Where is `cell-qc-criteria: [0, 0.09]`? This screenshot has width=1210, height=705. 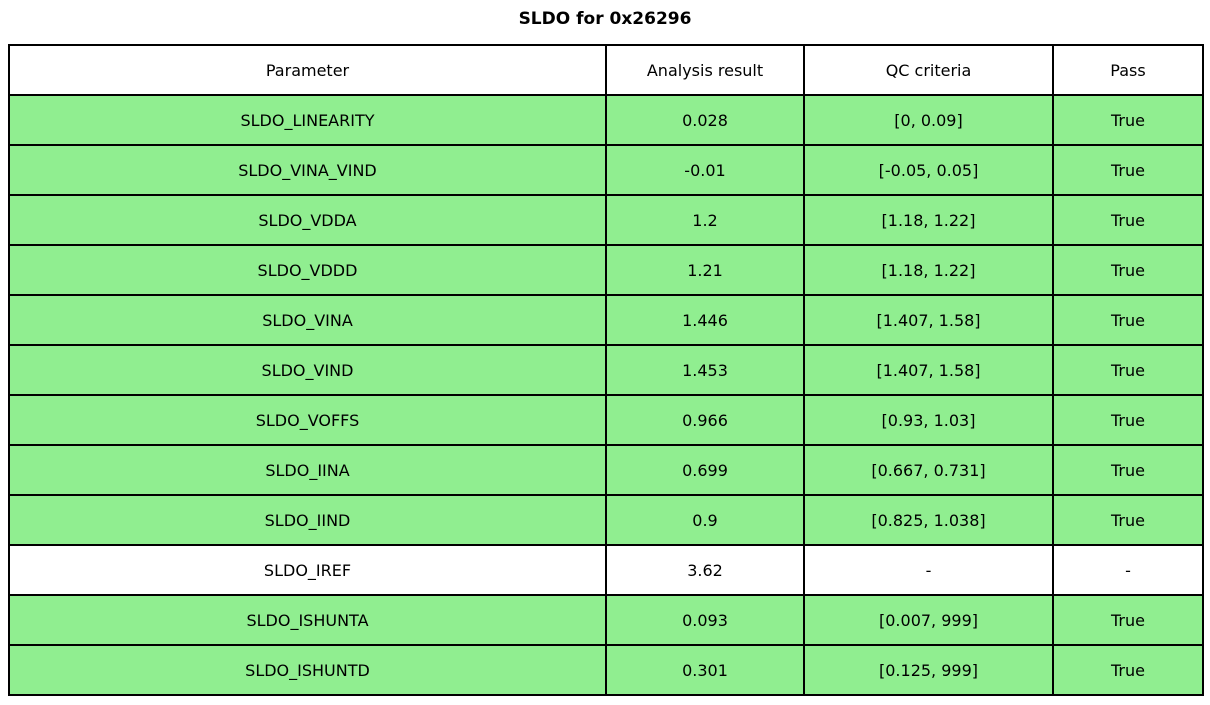
cell-qc-criteria: [0, 0.09] is located at coordinates (928, 120).